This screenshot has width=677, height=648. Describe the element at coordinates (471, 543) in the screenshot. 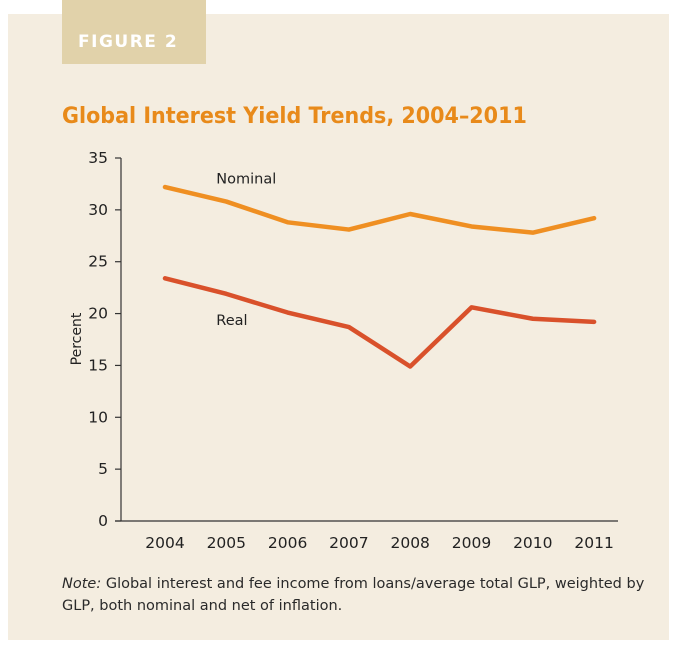

I see `x-tick-label: 2009` at that location.